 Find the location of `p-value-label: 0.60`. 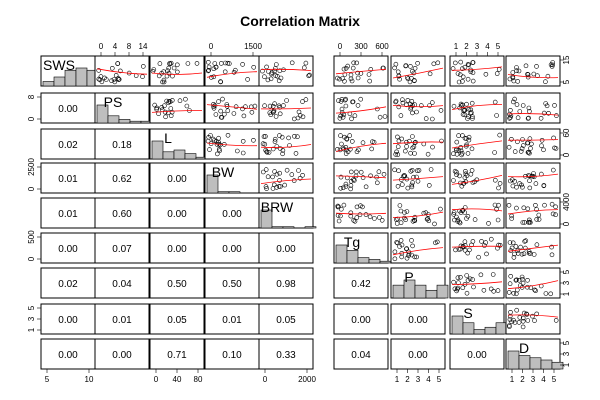

p-value-label: 0.60 is located at coordinates (122, 214).